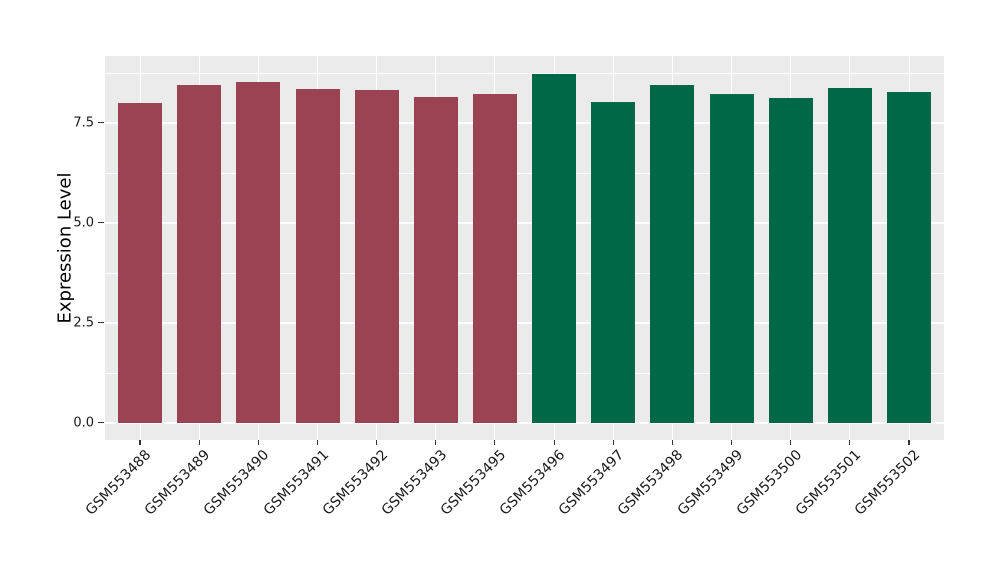 The image size is (1000, 580). I want to click on bar-GSM553502, so click(909, 257).